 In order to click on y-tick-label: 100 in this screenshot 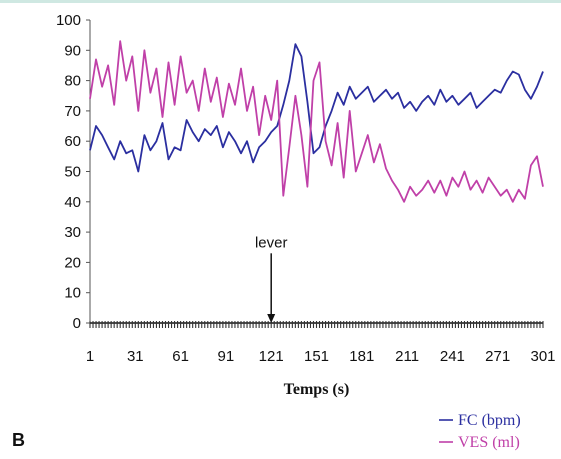, I will do `click(68, 20)`.